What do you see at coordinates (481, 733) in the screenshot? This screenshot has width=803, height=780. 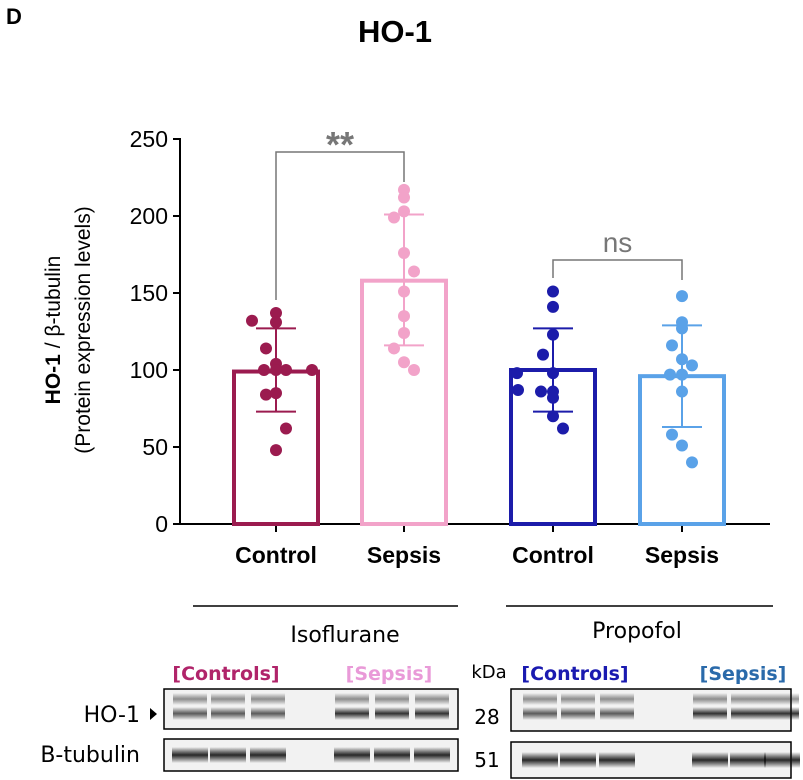 I see `blot-panels` at bounding box center [481, 733].